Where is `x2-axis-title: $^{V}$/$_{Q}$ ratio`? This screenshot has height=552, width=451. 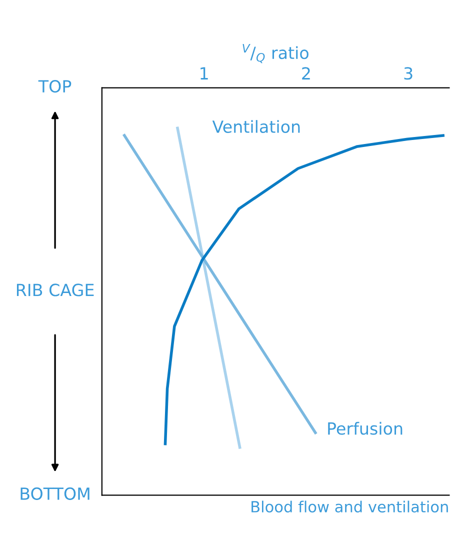 x2-axis-title: $^{V}$/$_{Q}$ ratio is located at coordinates (275, 54).